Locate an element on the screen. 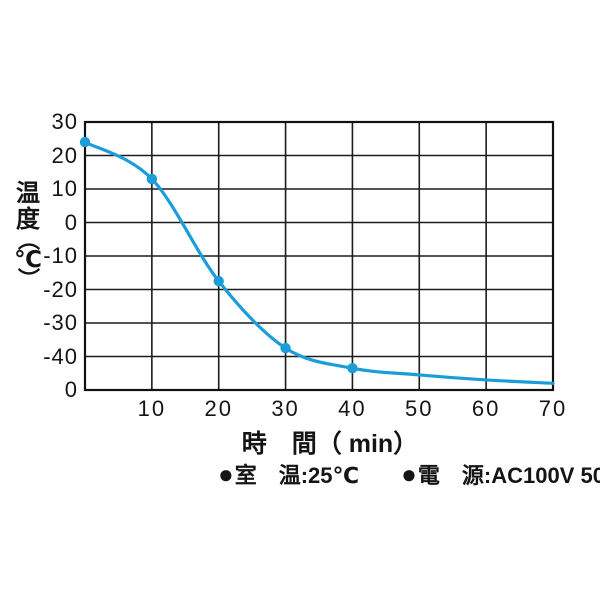 The image size is (600, 600). room-temp-note: ● 室 温:25℃ is located at coordinates (288, 474).